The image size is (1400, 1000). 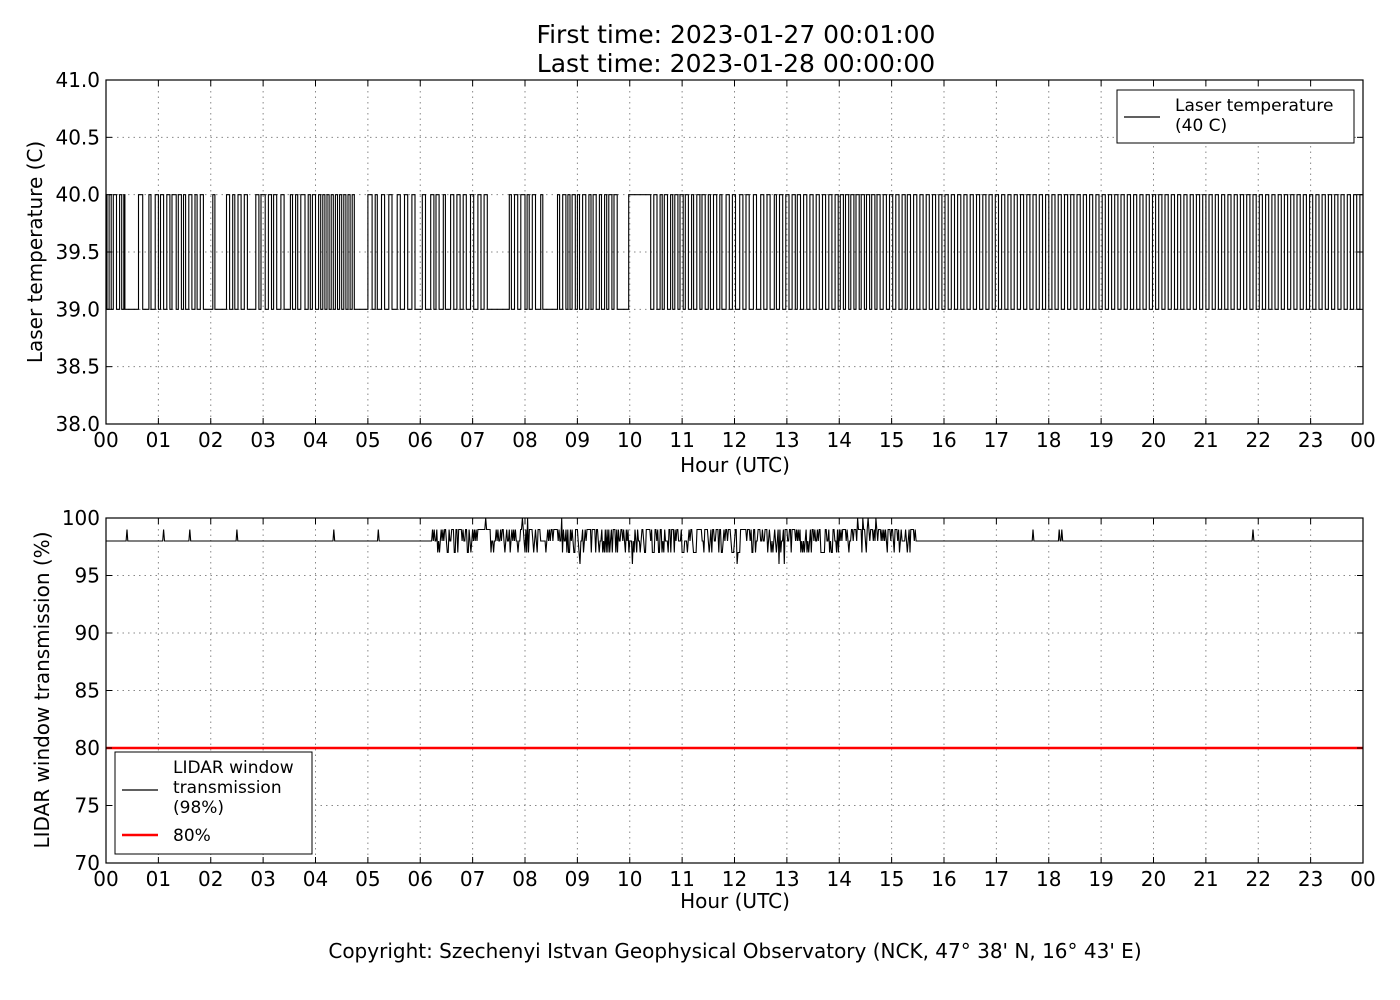 What do you see at coordinates (87, 863) in the screenshot?
I see `y-tick-label: 70` at bounding box center [87, 863].